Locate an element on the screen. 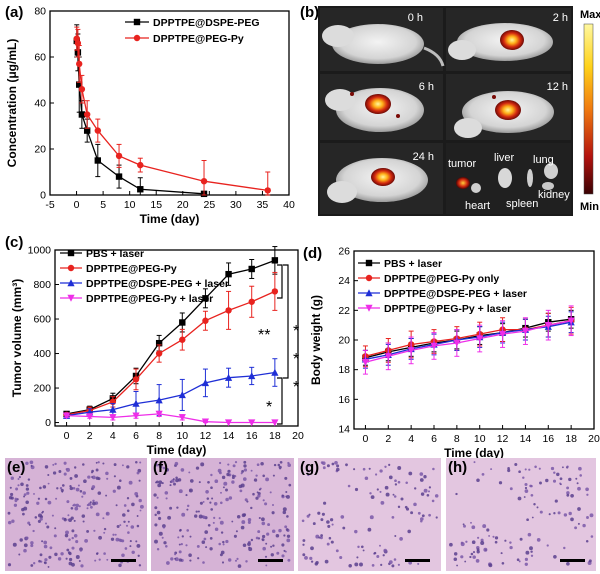 The height and width of the screenshot is (574, 600). colorbar-gradient is located at coordinates (588, 109).